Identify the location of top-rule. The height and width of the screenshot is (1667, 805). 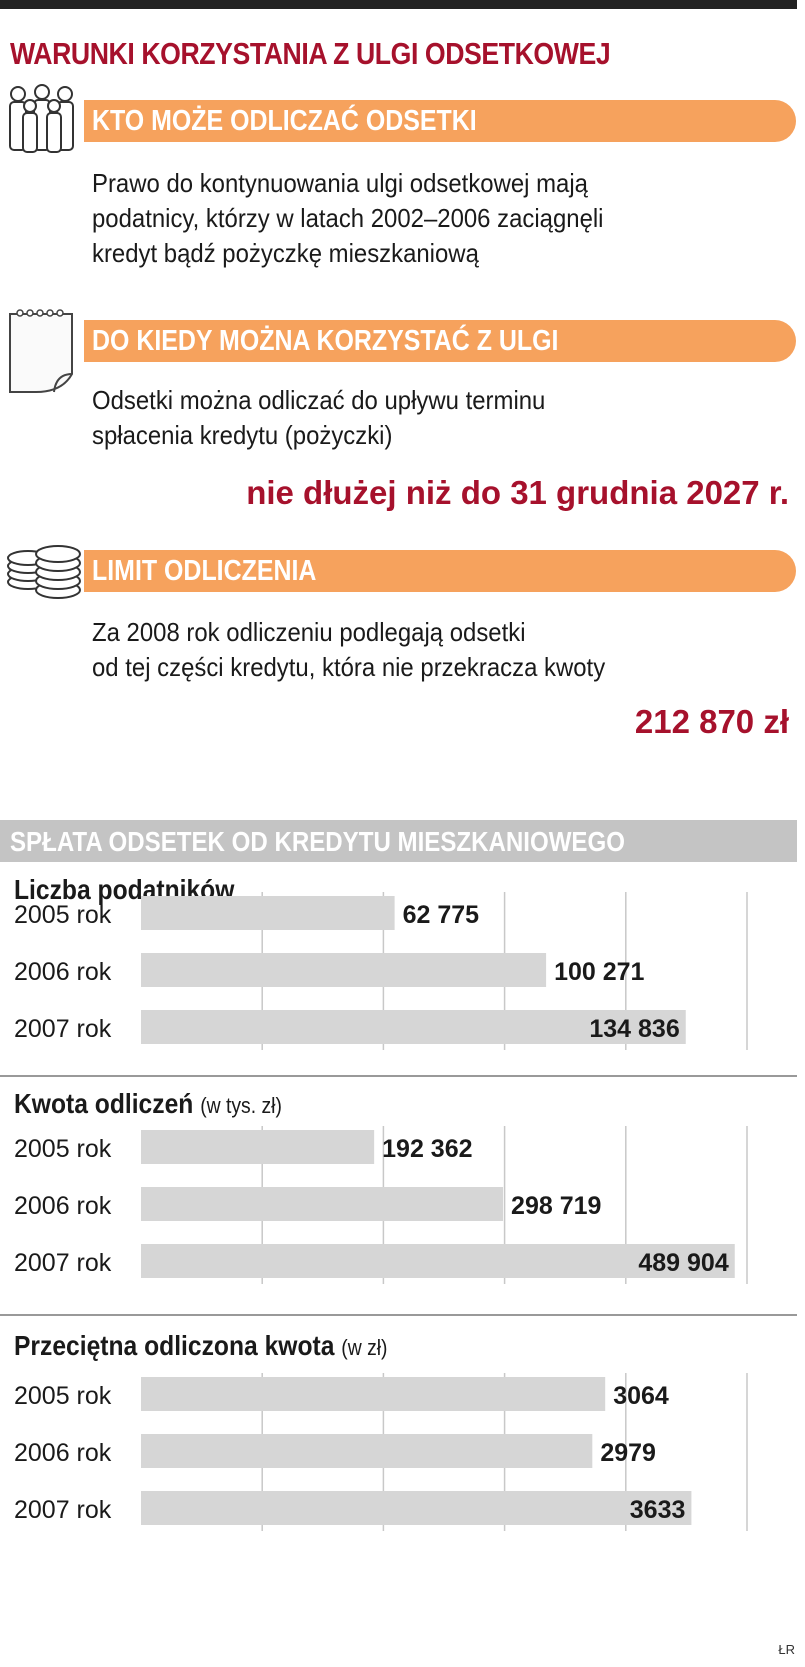
(398, 4).